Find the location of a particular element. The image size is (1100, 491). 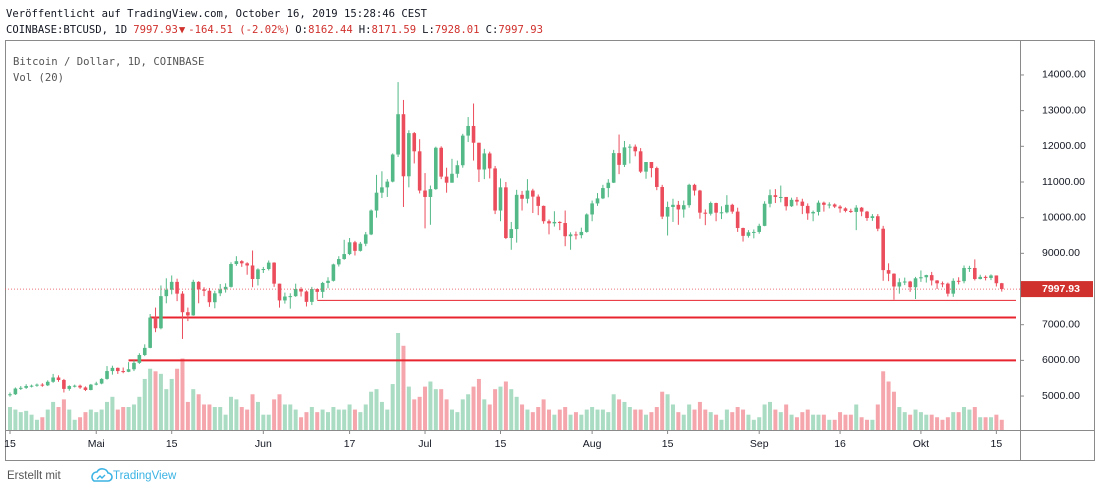

quote-ohlc-label: L: is located at coordinates (428, 30).